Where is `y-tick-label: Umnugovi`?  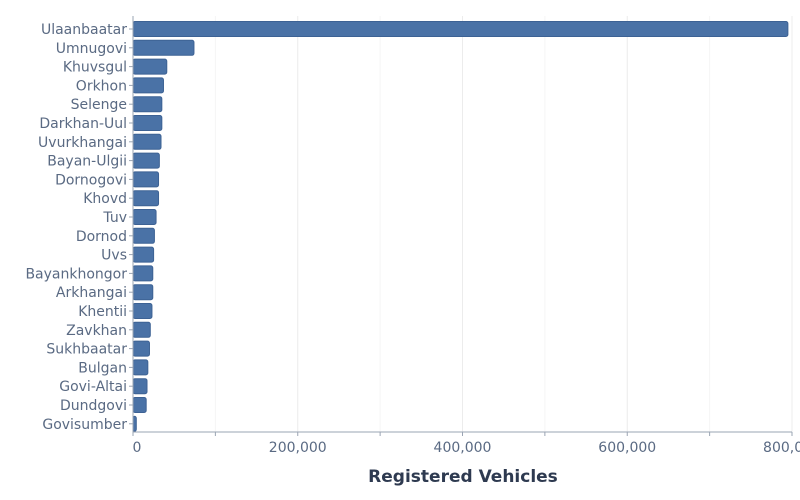
y-tick-label: Umnugovi is located at coordinates (91, 49).